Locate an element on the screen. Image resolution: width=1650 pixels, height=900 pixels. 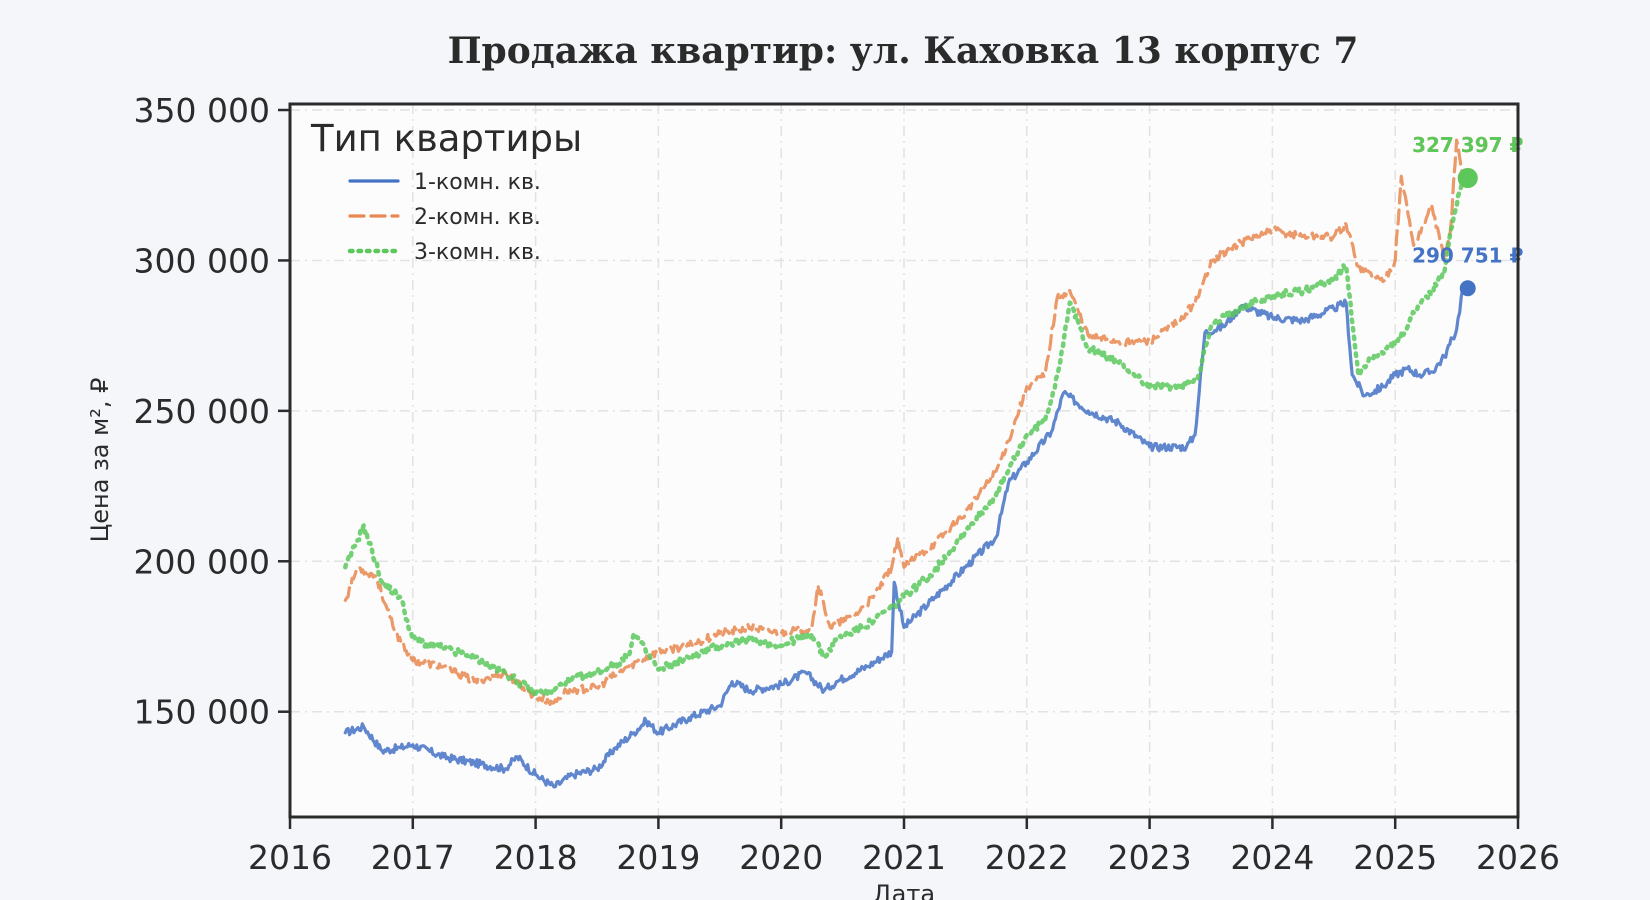
legend-label: 1-комн. кв. is located at coordinates (477, 182).